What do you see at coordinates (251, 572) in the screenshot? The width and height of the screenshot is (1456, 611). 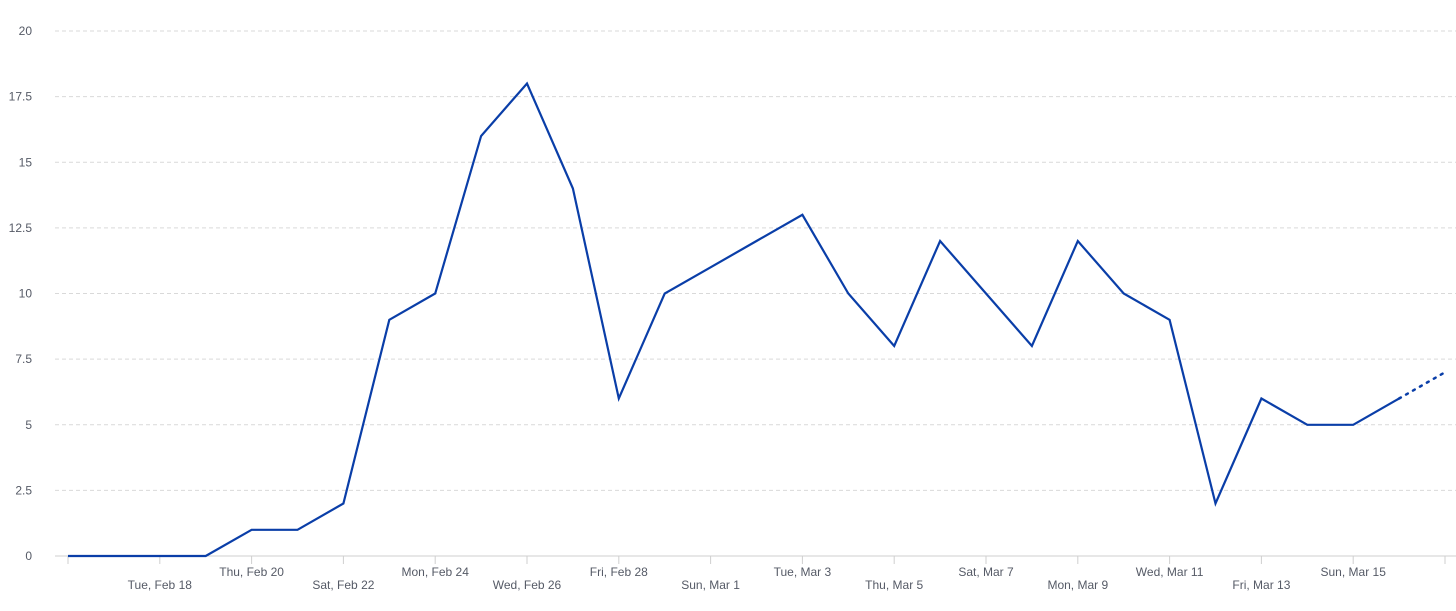 I see `x-tick-label: Thu, Feb 20` at bounding box center [251, 572].